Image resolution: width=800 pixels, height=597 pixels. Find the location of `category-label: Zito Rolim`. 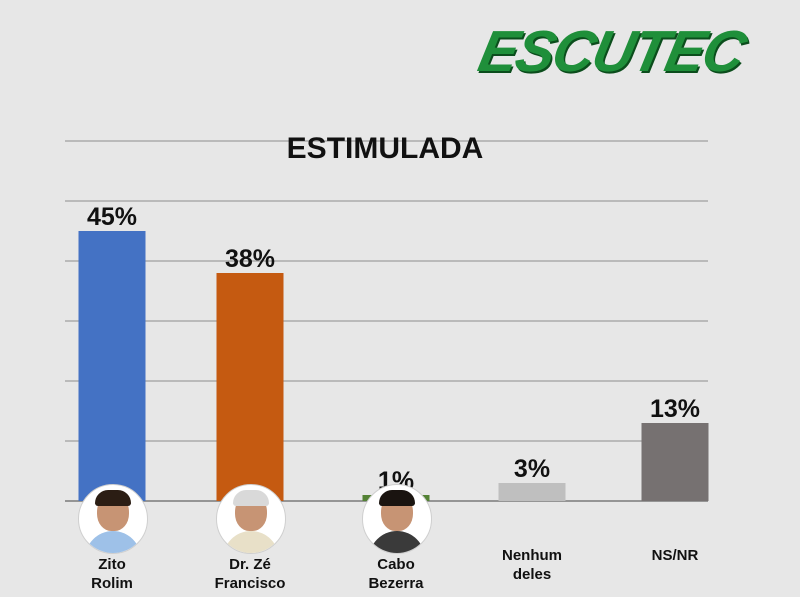

category-label: Zito Rolim is located at coordinates (112, 574).